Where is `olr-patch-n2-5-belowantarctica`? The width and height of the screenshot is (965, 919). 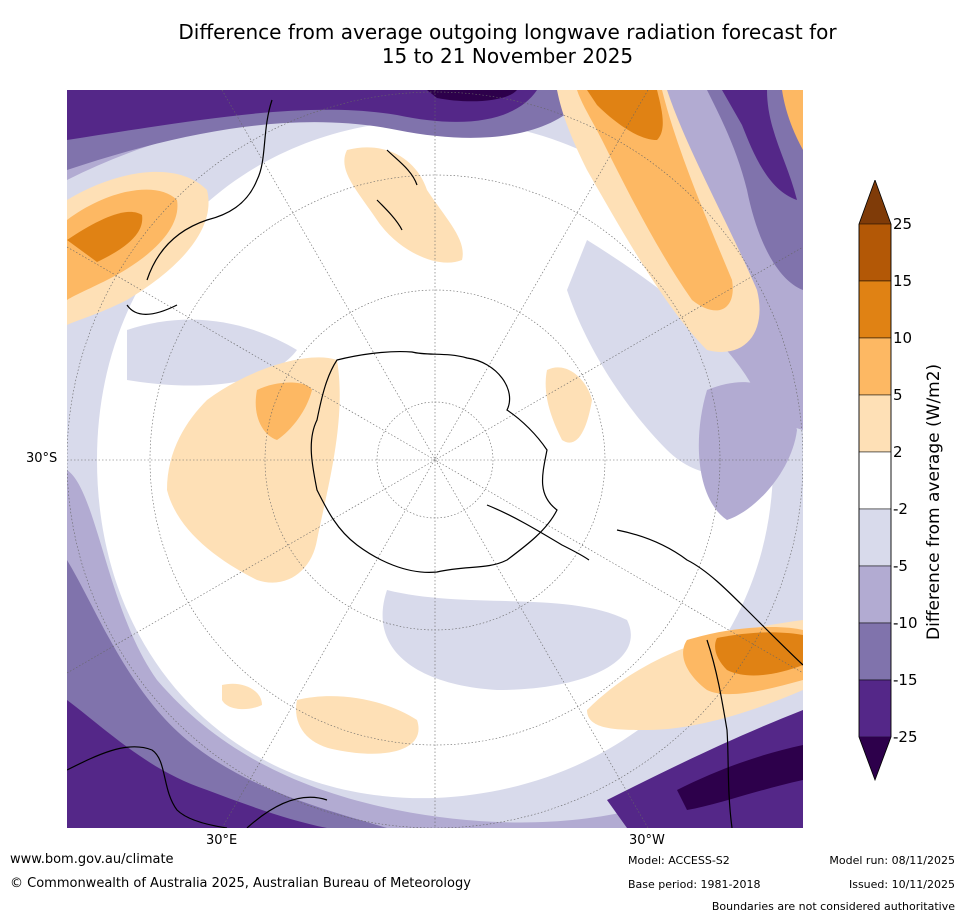
olr-patch-n2-5-belowantarctica is located at coordinates (506, 640).